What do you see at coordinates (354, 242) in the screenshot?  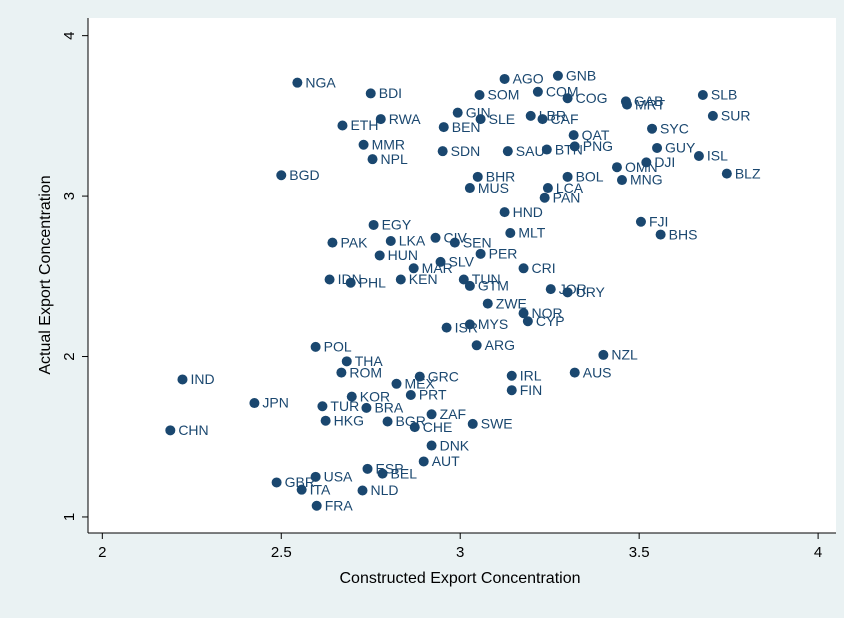 I see `point-label: PAK` at bounding box center [354, 242].